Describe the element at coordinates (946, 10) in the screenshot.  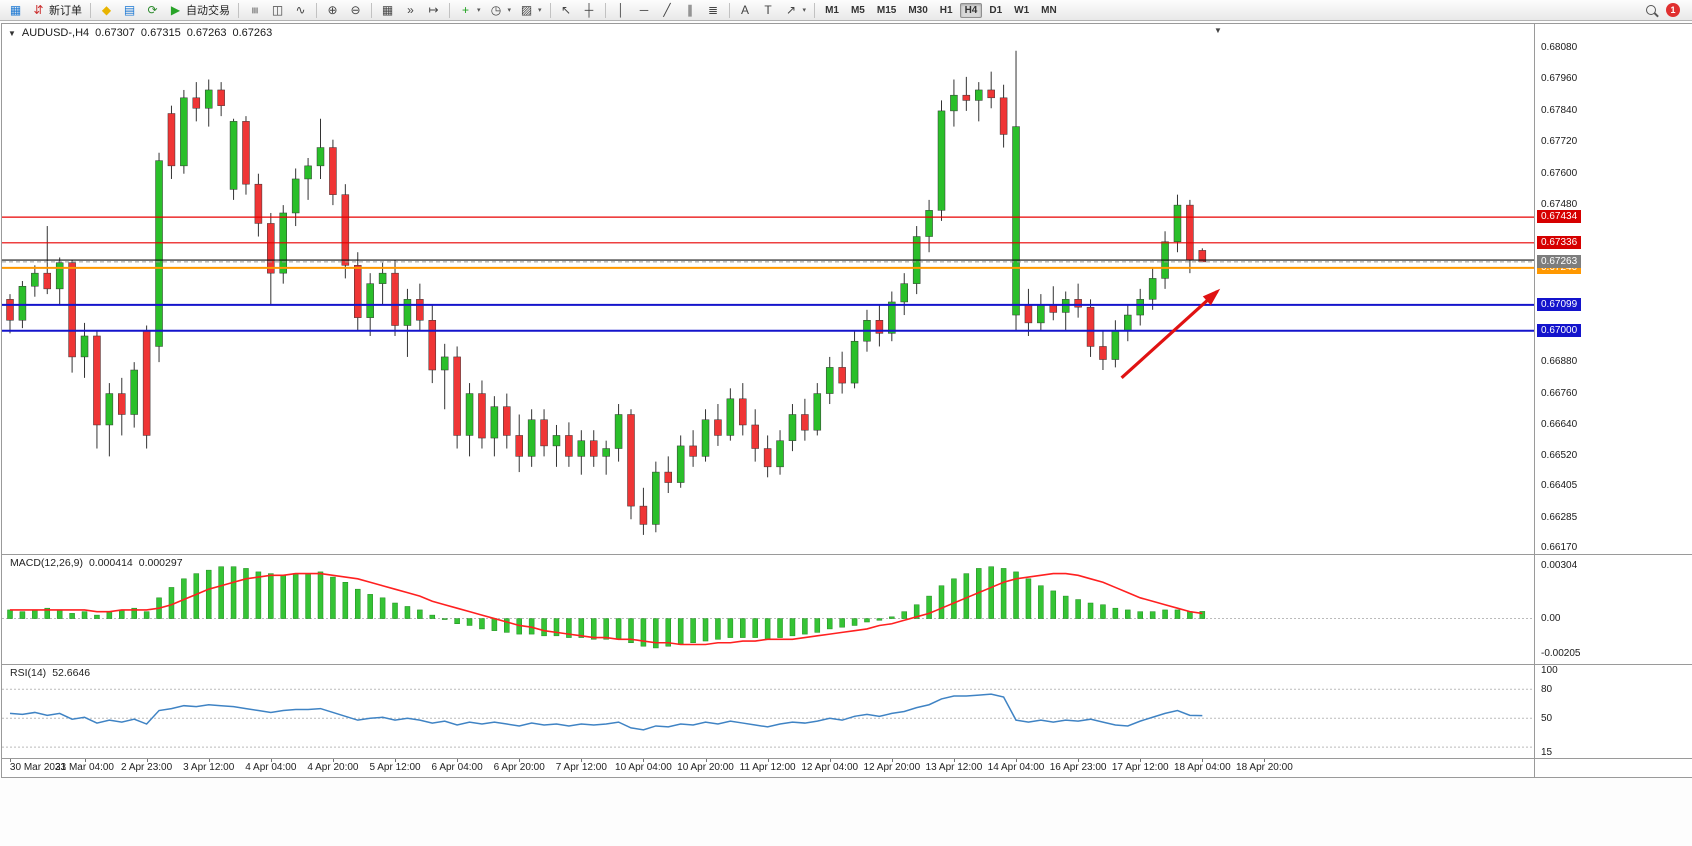
I see `timeframe-h1: H1` at that location.